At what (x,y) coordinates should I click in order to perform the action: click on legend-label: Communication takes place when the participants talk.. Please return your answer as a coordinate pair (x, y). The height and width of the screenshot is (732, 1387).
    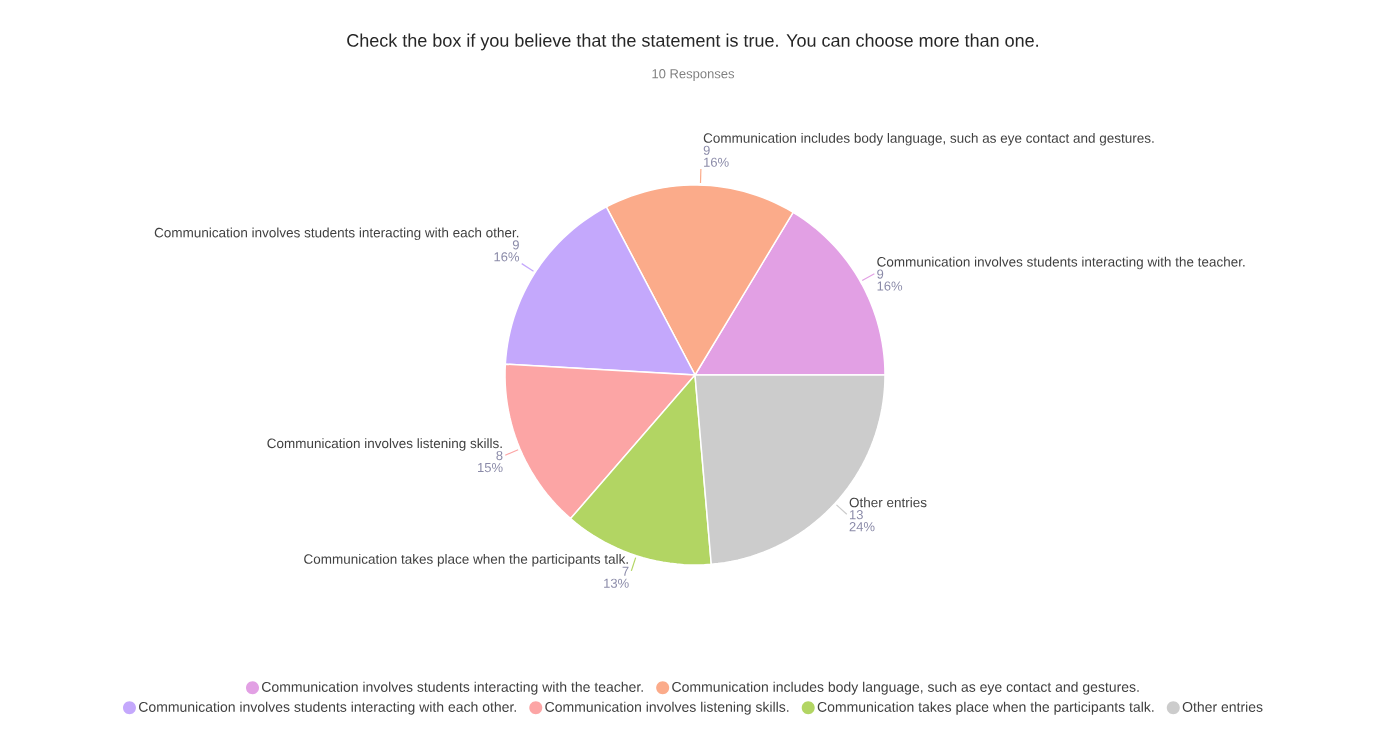
    Looking at the image, I should click on (985, 708).